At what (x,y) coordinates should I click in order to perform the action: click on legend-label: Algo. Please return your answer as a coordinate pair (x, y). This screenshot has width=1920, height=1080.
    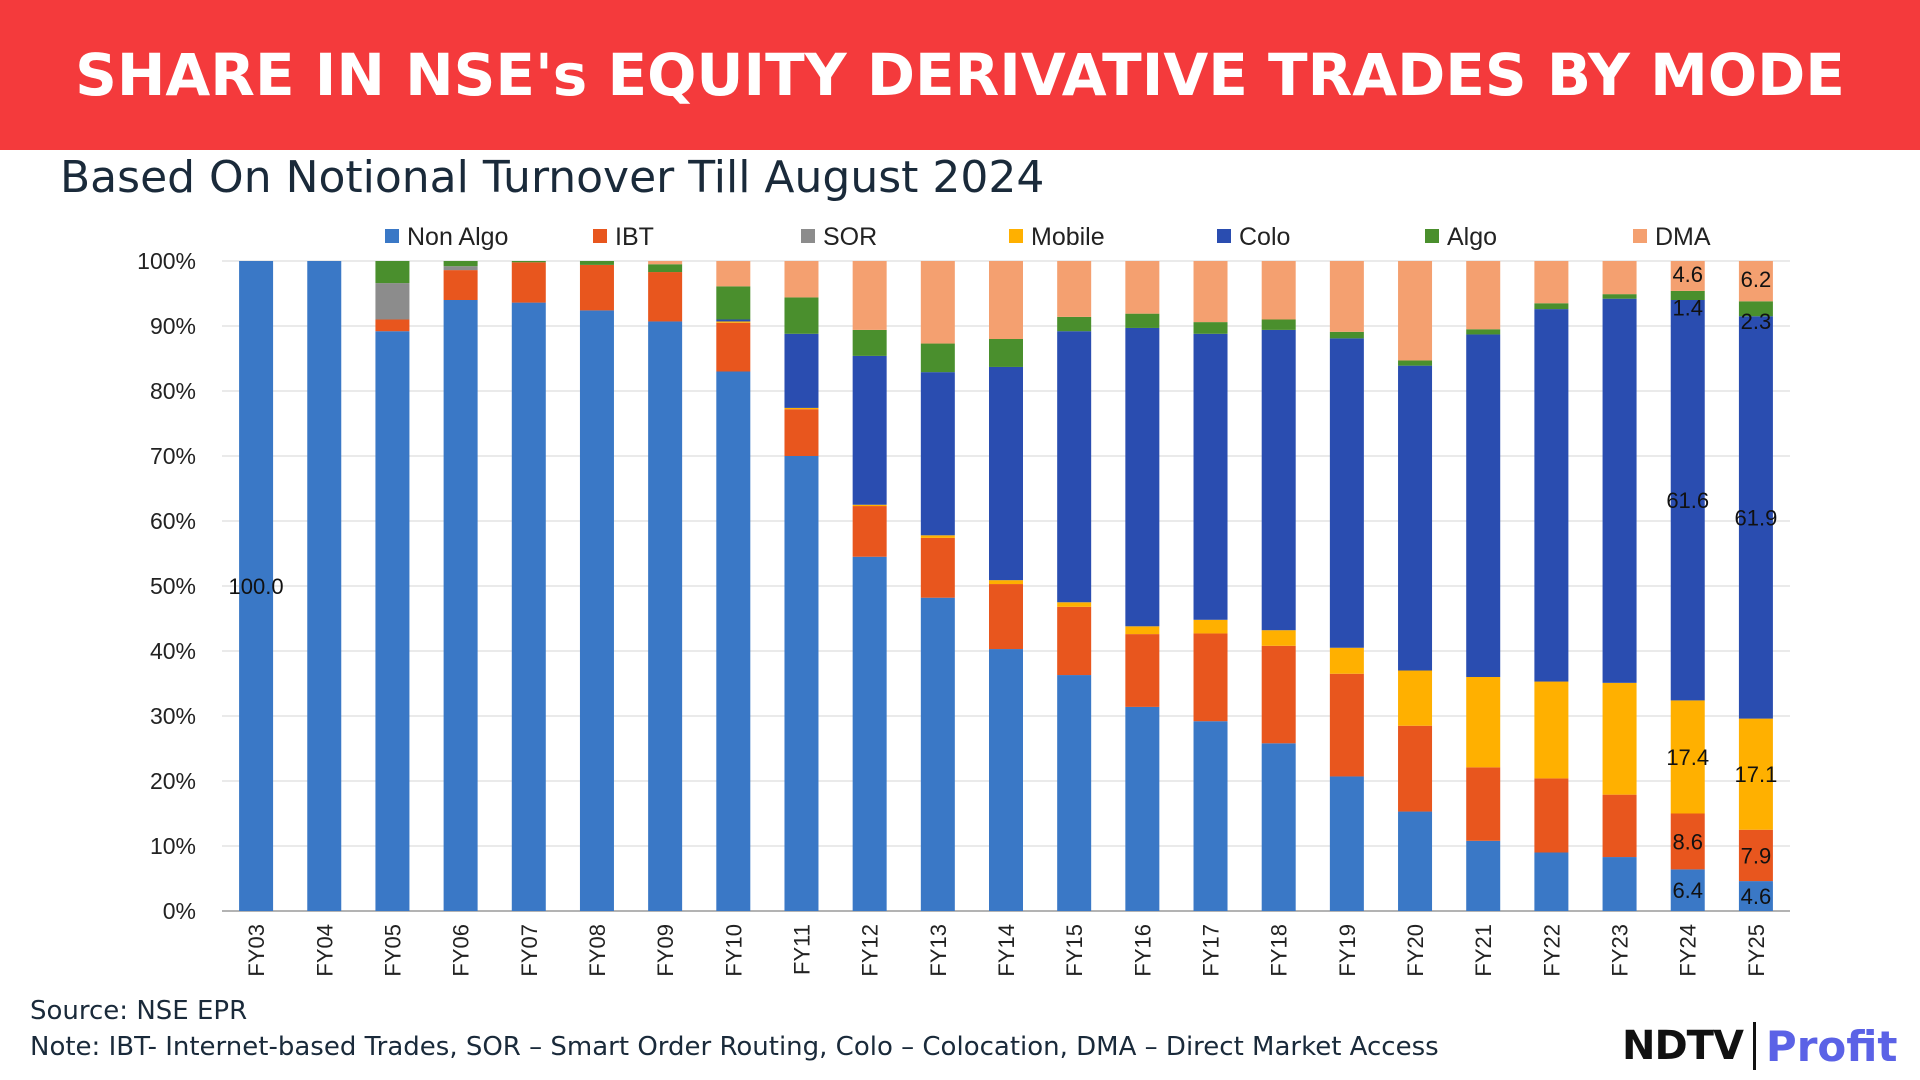
    Looking at the image, I should click on (1472, 237).